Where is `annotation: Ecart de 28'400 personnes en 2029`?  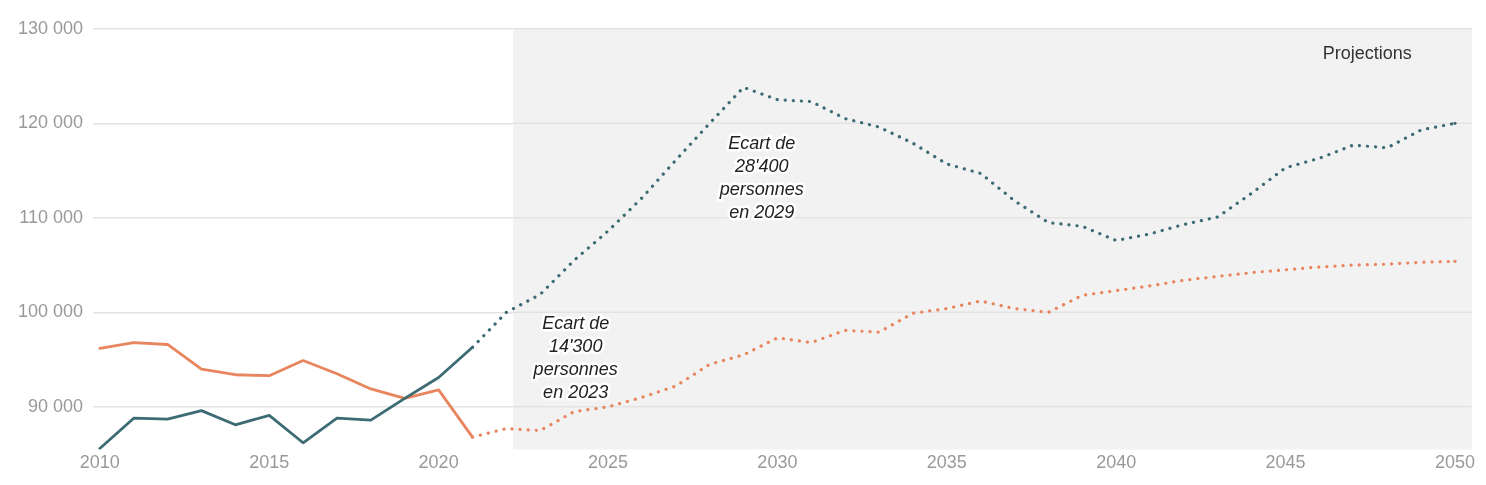 annotation: Ecart de 28'400 personnes en 2029 is located at coordinates (761, 177).